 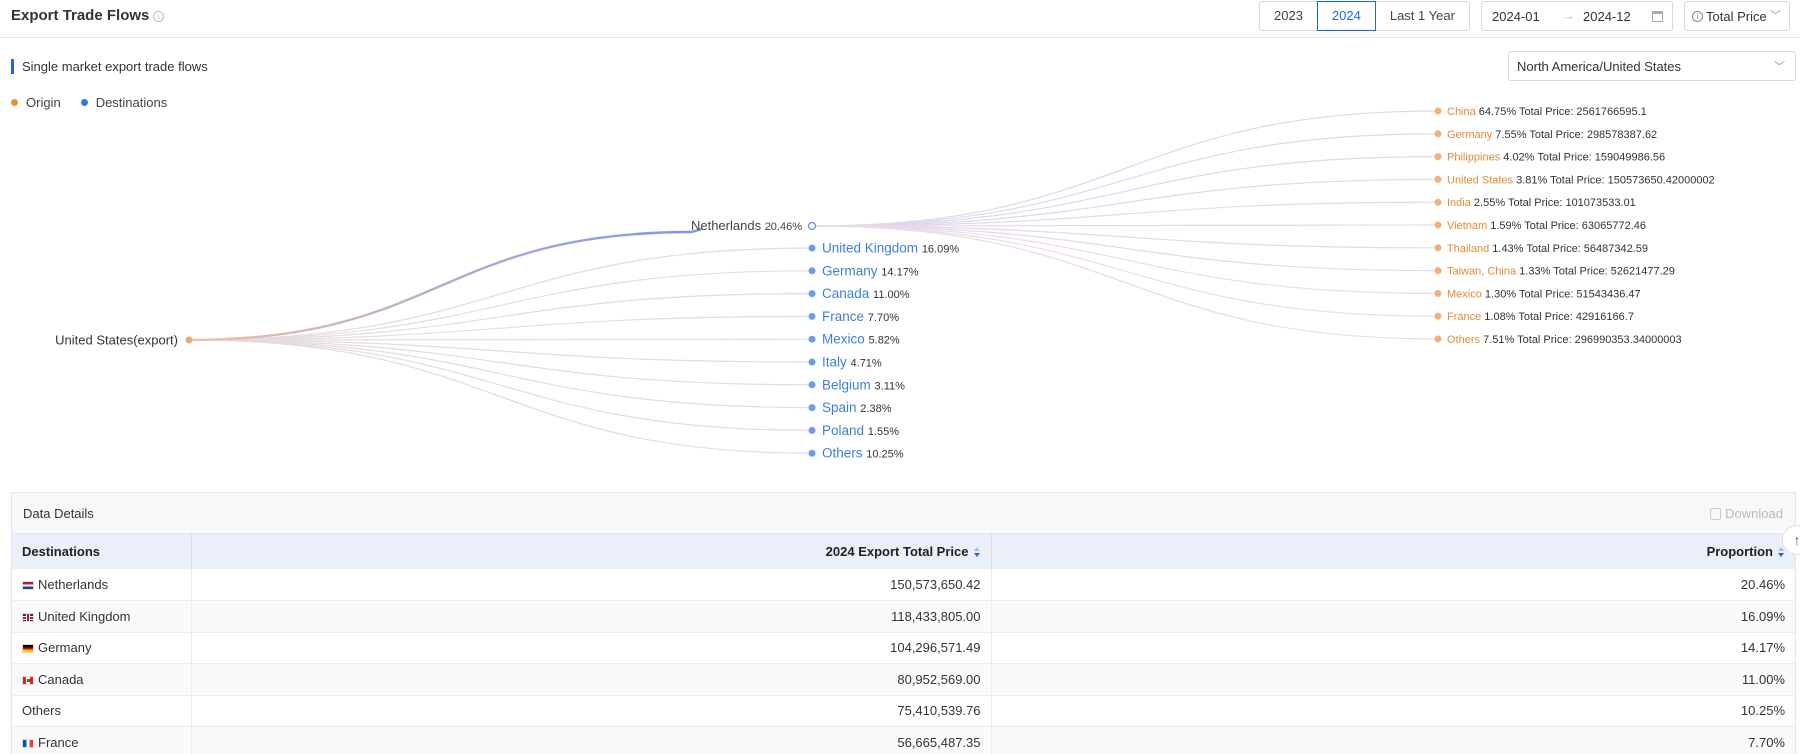 What do you see at coordinates (102, 616) in the screenshot?
I see `cell-destination: United Kingdom` at bounding box center [102, 616].